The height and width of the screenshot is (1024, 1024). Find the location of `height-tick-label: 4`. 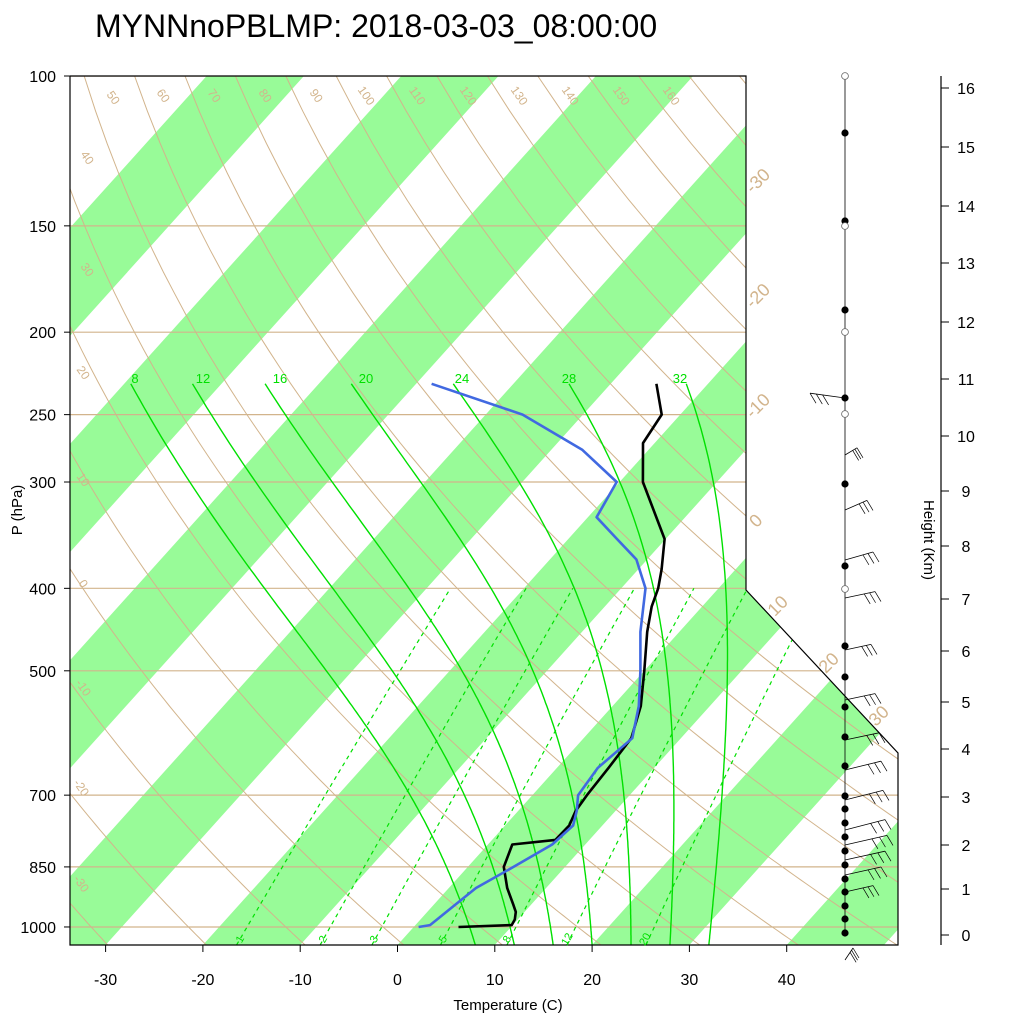

height-tick-label: 4 is located at coordinates (966, 750).